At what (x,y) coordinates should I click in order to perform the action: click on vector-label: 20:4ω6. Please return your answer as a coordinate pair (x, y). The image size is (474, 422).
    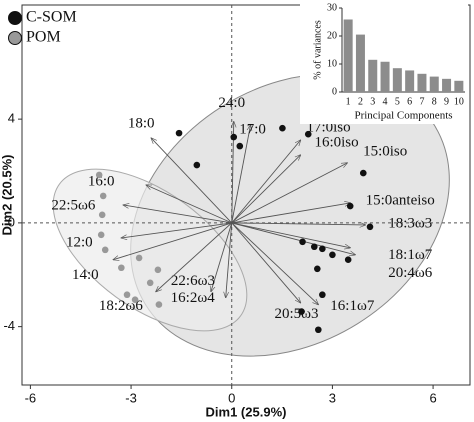
    Looking at the image, I should click on (410, 273).